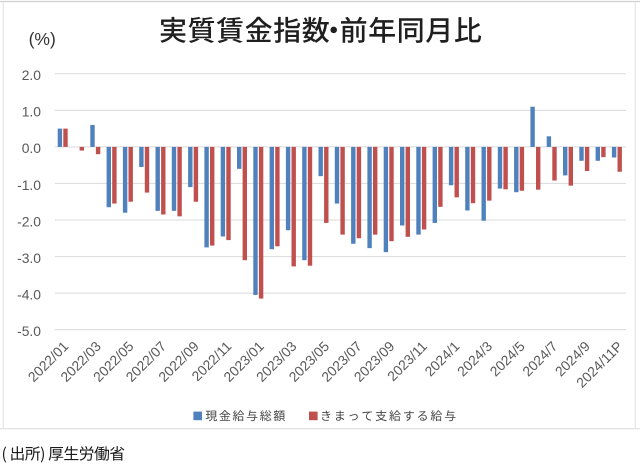 The width and height of the screenshot is (640, 473). What do you see at coordinates (29, 294) in the screenshot?
I see `svg-text: -4.0` at bounding box center [29, 294].